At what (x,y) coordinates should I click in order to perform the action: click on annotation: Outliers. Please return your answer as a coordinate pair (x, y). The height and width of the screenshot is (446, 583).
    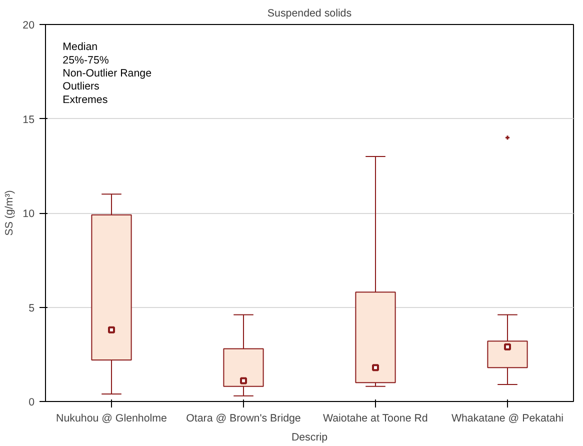
    Looking at the image, I should click on (81, 86).